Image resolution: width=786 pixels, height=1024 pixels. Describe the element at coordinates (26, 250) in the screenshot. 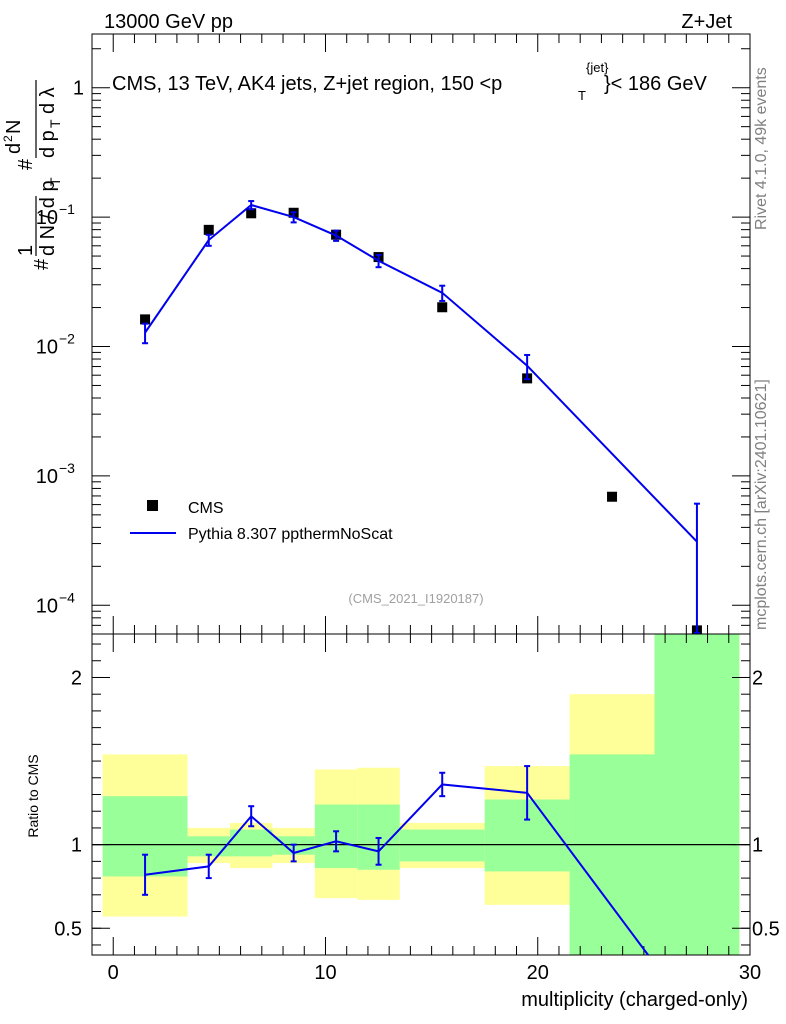

I see `svg-text: 1` at that location.